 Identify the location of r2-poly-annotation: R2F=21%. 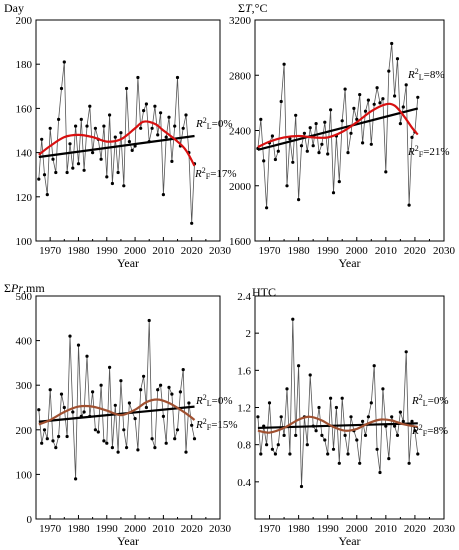
(428, 151).